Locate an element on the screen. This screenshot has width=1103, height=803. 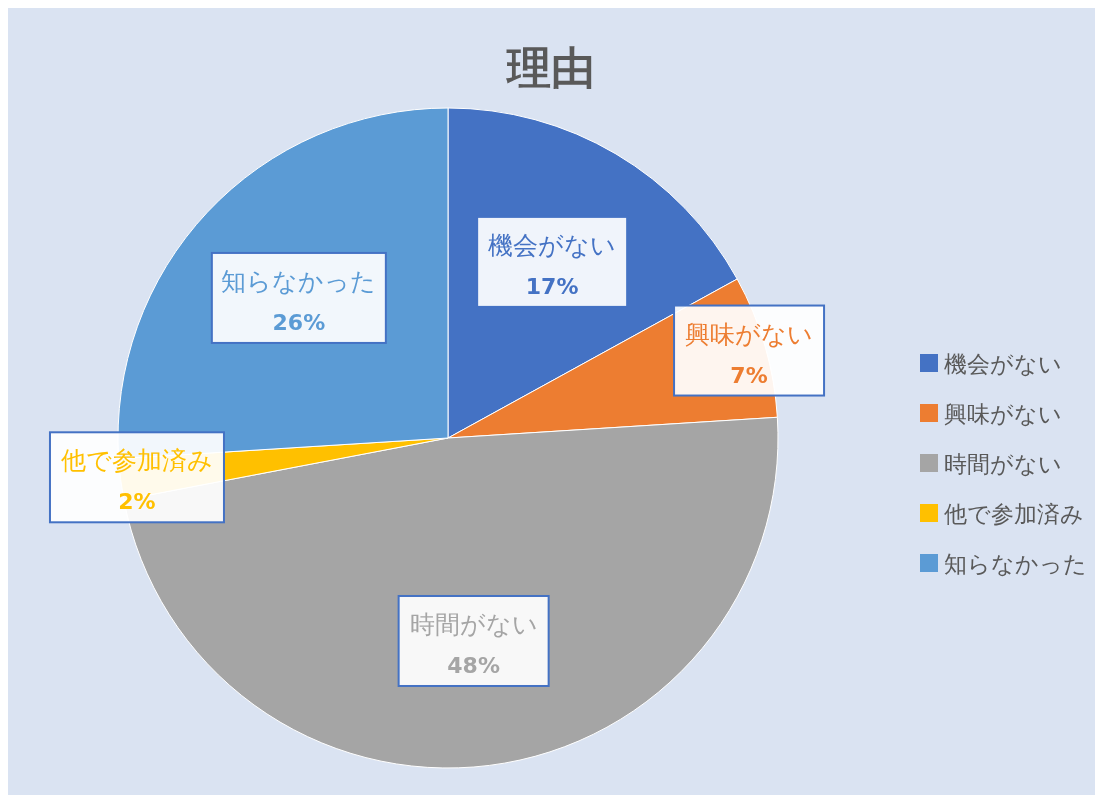
data-label: 17% is located at coordinates (552, 286).